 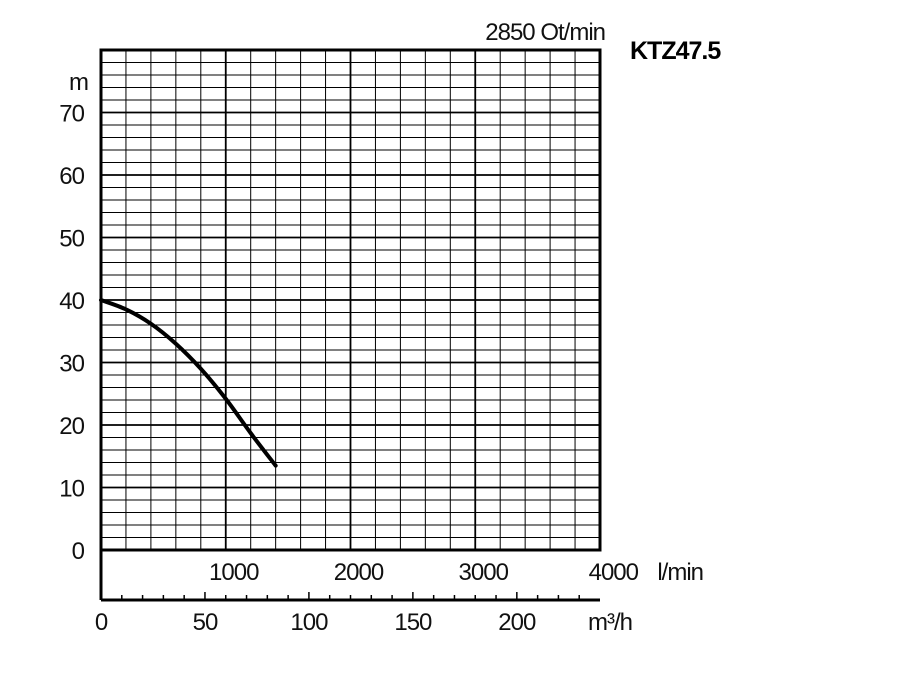 What do you see at coordinates (413, 622) in the screenshot?
I see `x-tick-label-m3h: 150` at bounding box center [413, 622].